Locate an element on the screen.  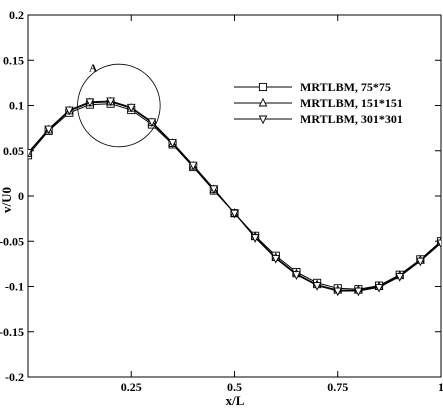
annotation-circle is located at coordinates (119, 105).